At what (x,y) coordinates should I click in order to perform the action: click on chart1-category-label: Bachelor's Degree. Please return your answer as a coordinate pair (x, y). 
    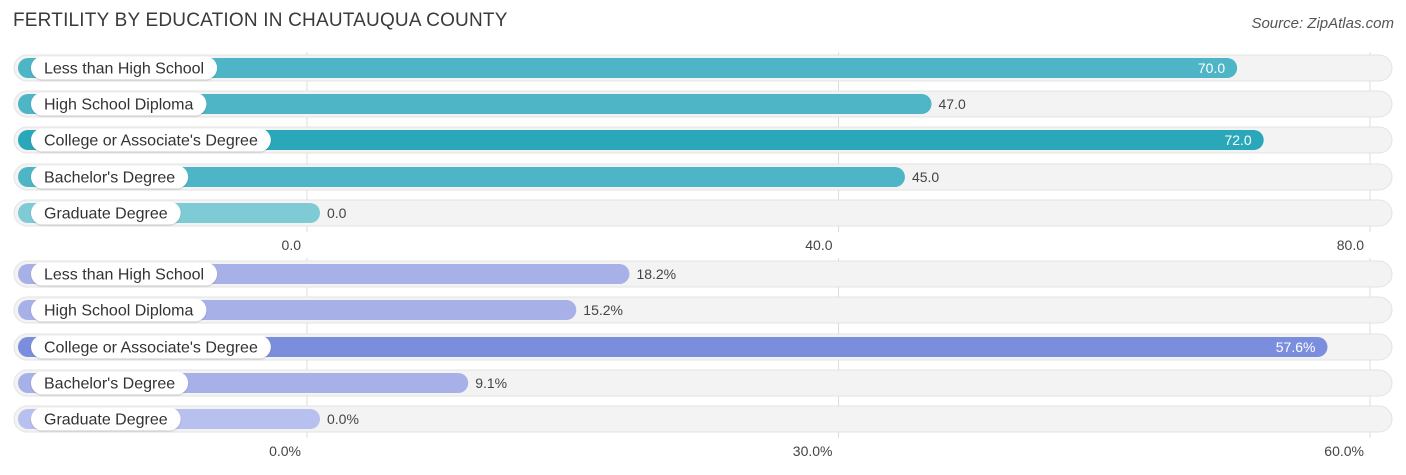
    Looking at the image, I should click on (109, 178).